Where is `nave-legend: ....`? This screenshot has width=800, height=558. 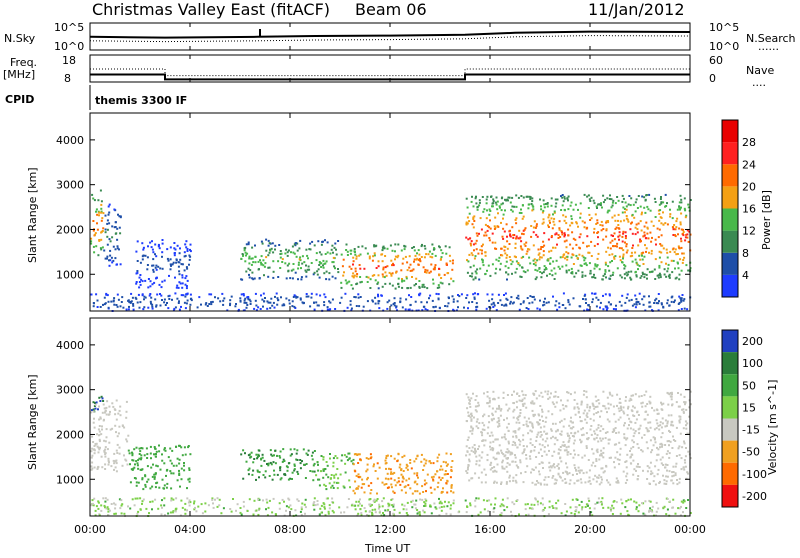 nave-legend: .... is located at coordinates (759, 82).